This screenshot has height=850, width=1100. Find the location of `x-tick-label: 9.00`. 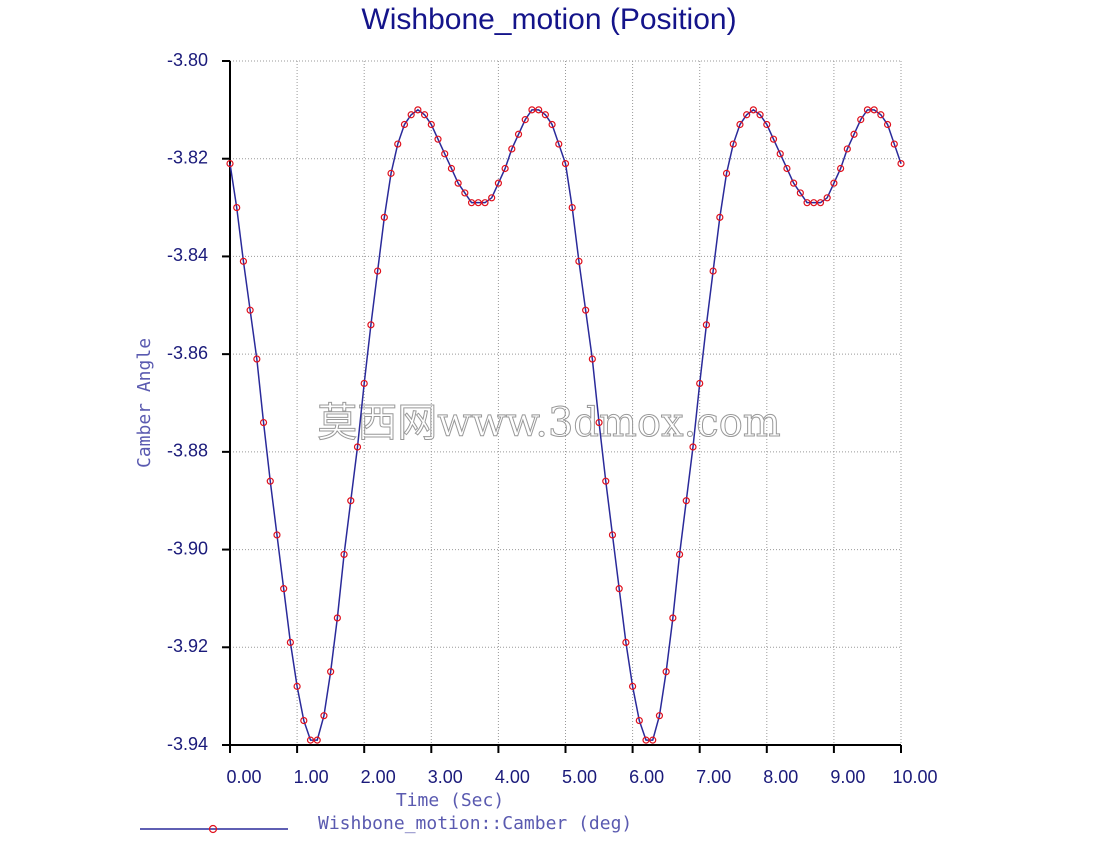

x-tick-label: 9.00 is located at coordinates (847, 777).